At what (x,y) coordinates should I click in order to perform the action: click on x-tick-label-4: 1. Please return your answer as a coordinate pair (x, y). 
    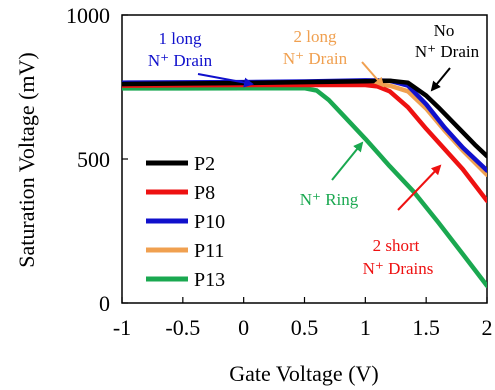
    Looking at the image, I should click on (365, 327).